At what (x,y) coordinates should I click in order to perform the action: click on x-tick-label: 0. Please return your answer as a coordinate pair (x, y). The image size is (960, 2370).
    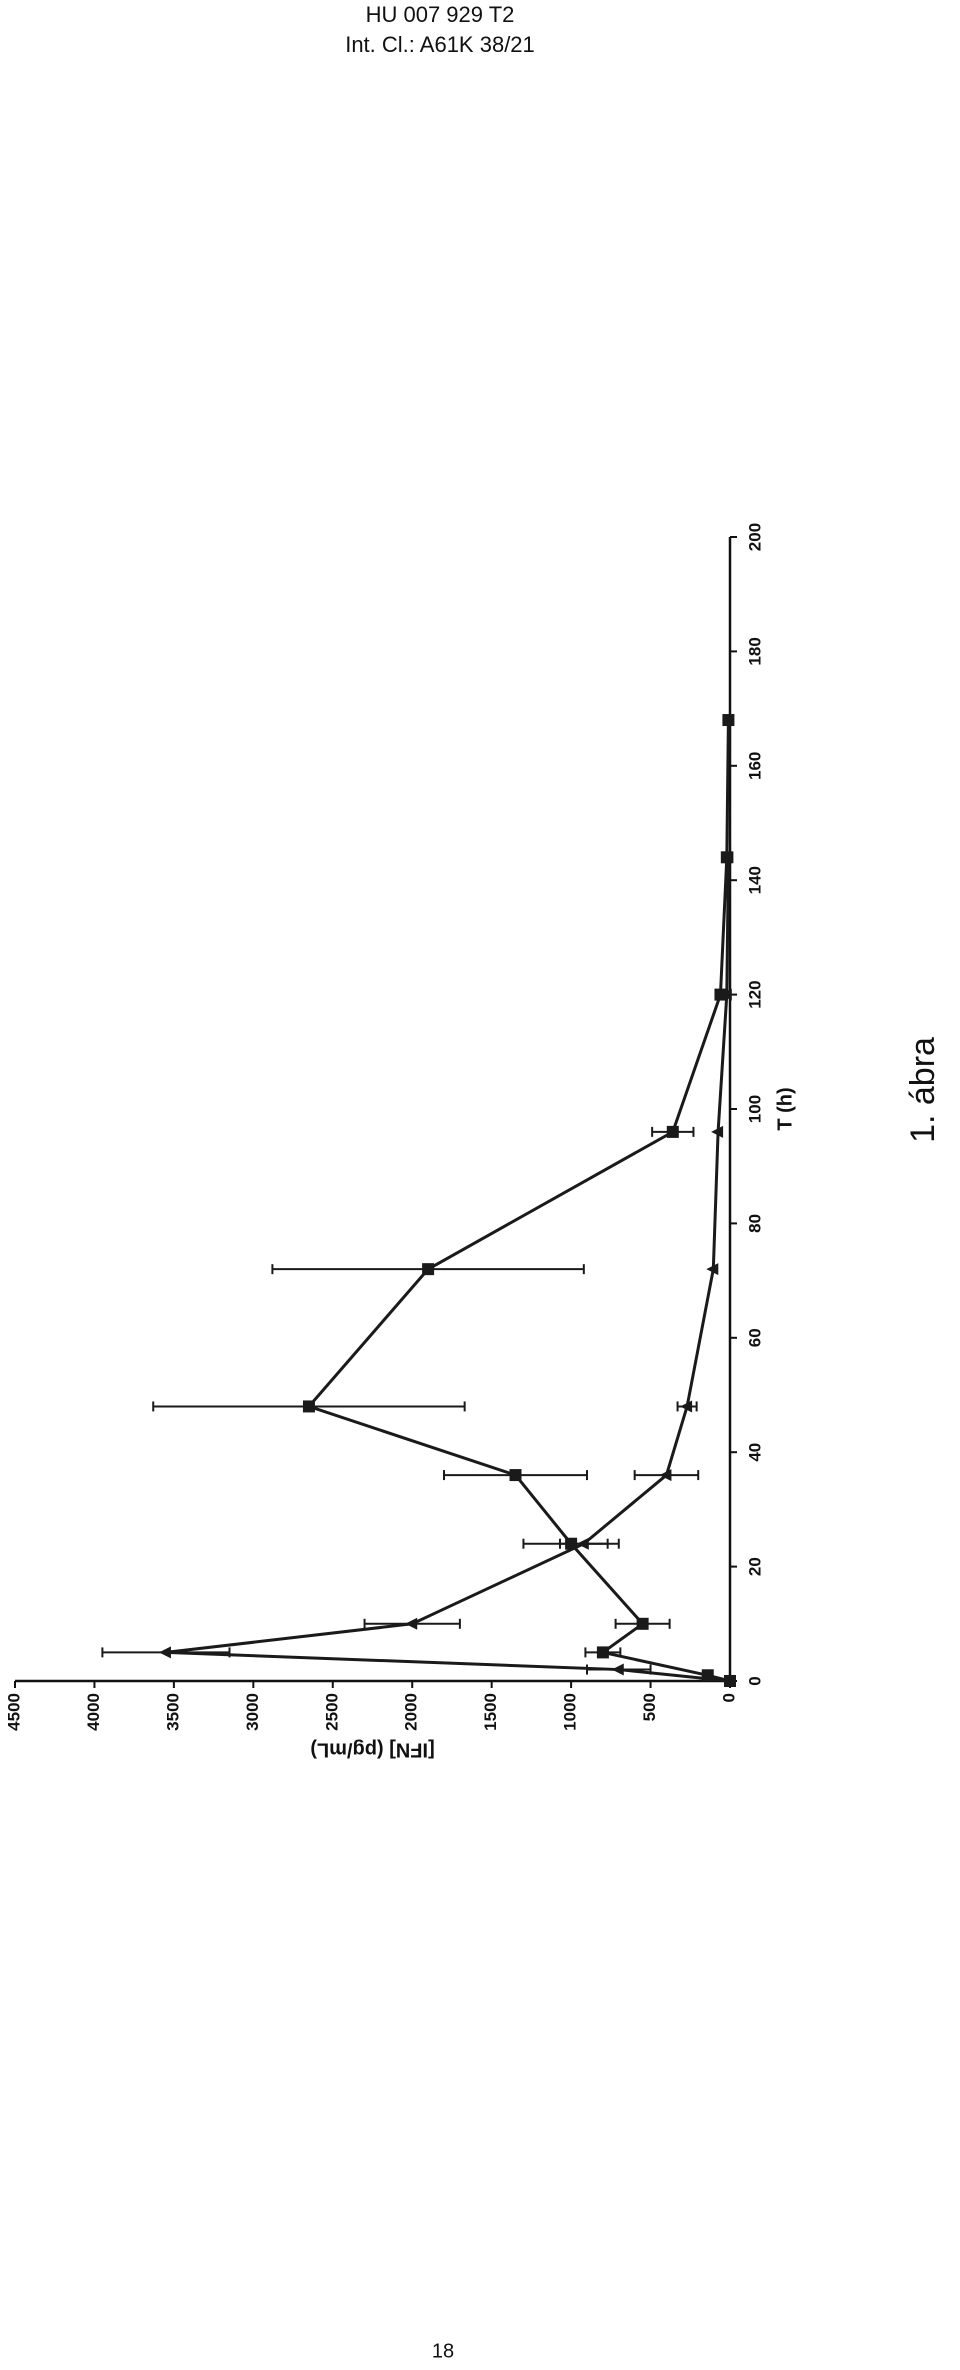
    Looking at the image, I should click on (754, 1680).